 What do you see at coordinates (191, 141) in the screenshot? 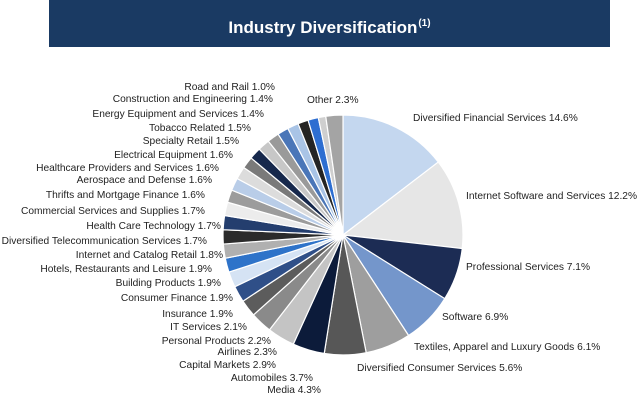
I see `slice-label: Specialty Retail 1.5%` at bounding box center [191, 141].